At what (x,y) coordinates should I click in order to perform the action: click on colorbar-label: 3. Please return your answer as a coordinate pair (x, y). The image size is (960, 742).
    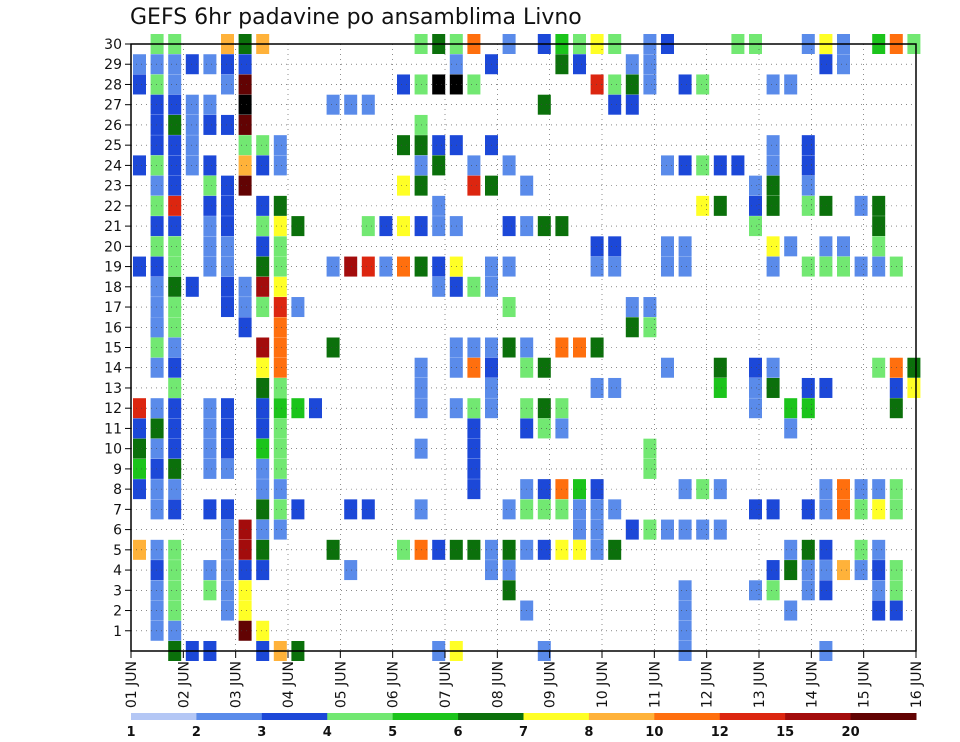
    Looking at the image, I should click on (261, 732).